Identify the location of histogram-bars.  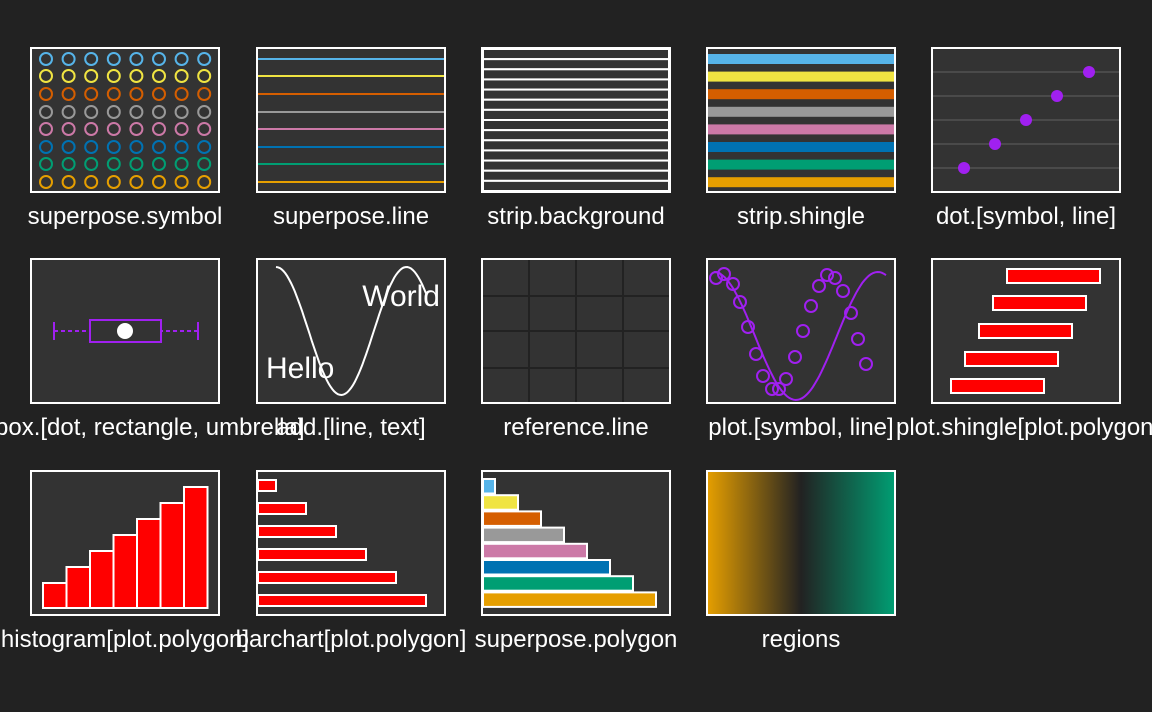
(125, 547).